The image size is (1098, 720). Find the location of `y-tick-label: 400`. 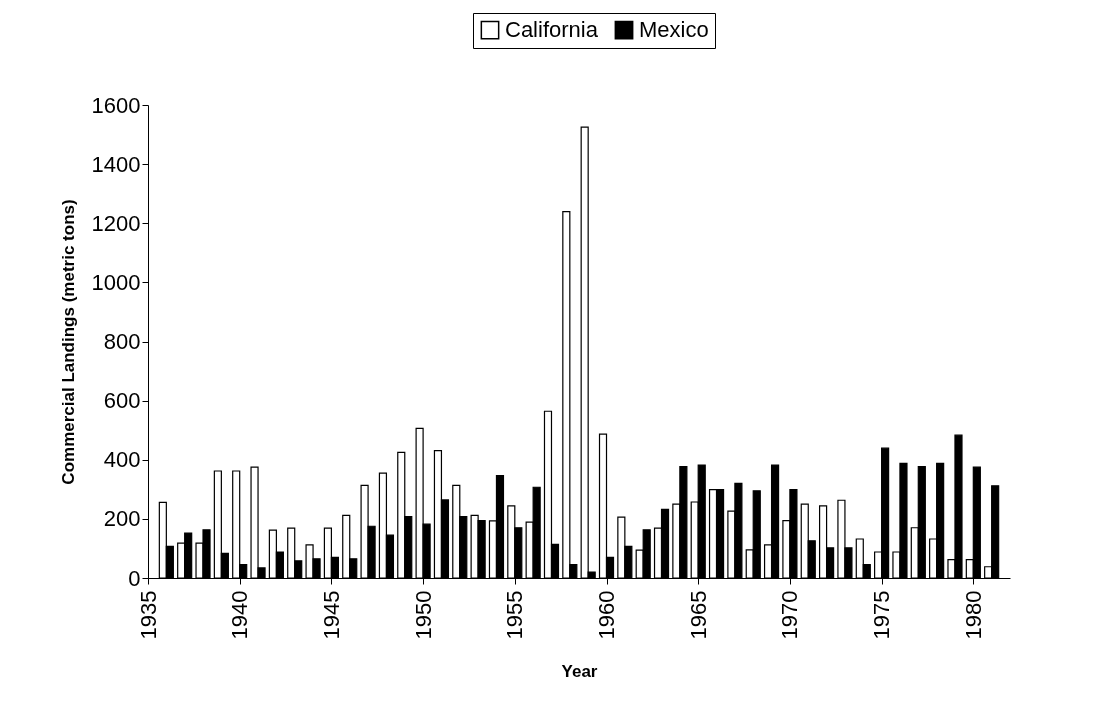

y-tick-label: 400 is located at coordinates (122, 460).